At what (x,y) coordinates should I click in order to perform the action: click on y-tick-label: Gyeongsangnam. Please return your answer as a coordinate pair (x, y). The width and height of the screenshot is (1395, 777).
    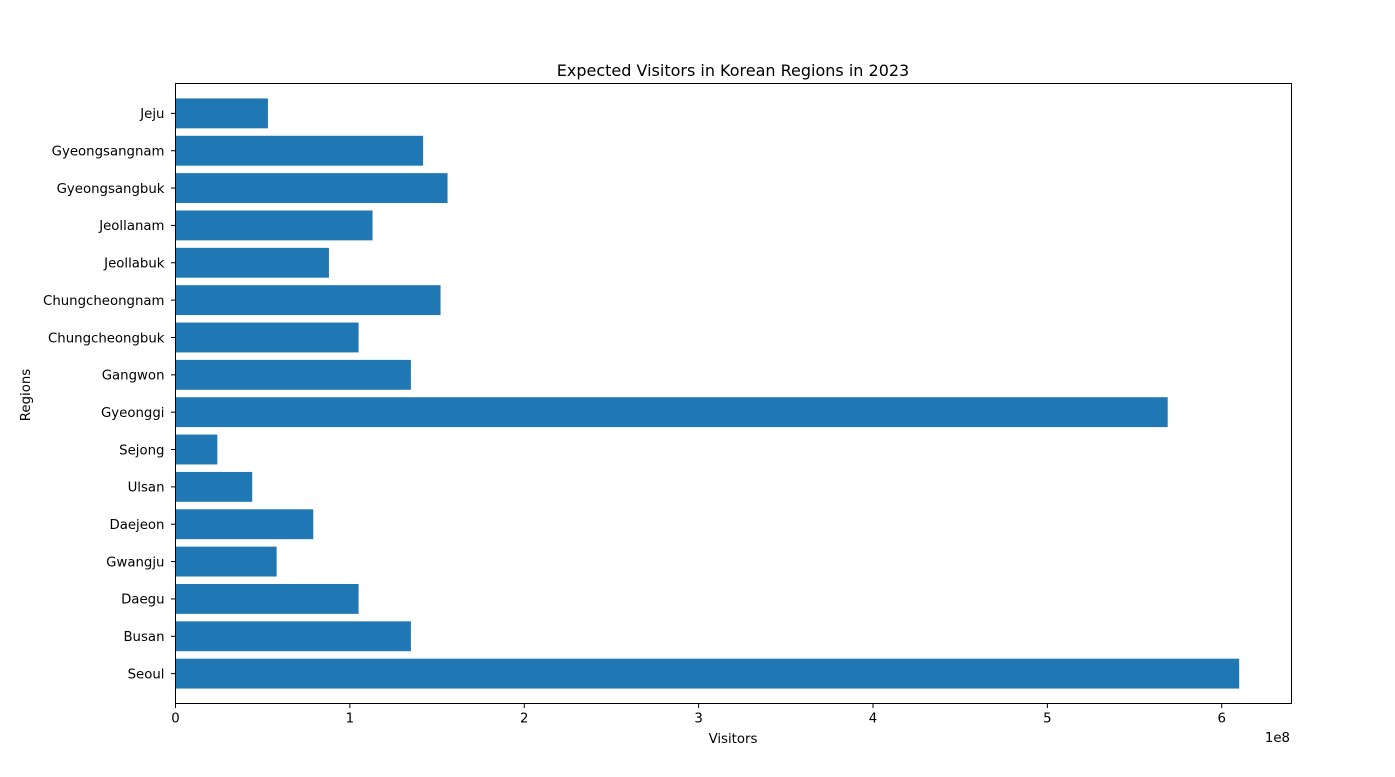
    Looking at the image, I should click on (108, 152).